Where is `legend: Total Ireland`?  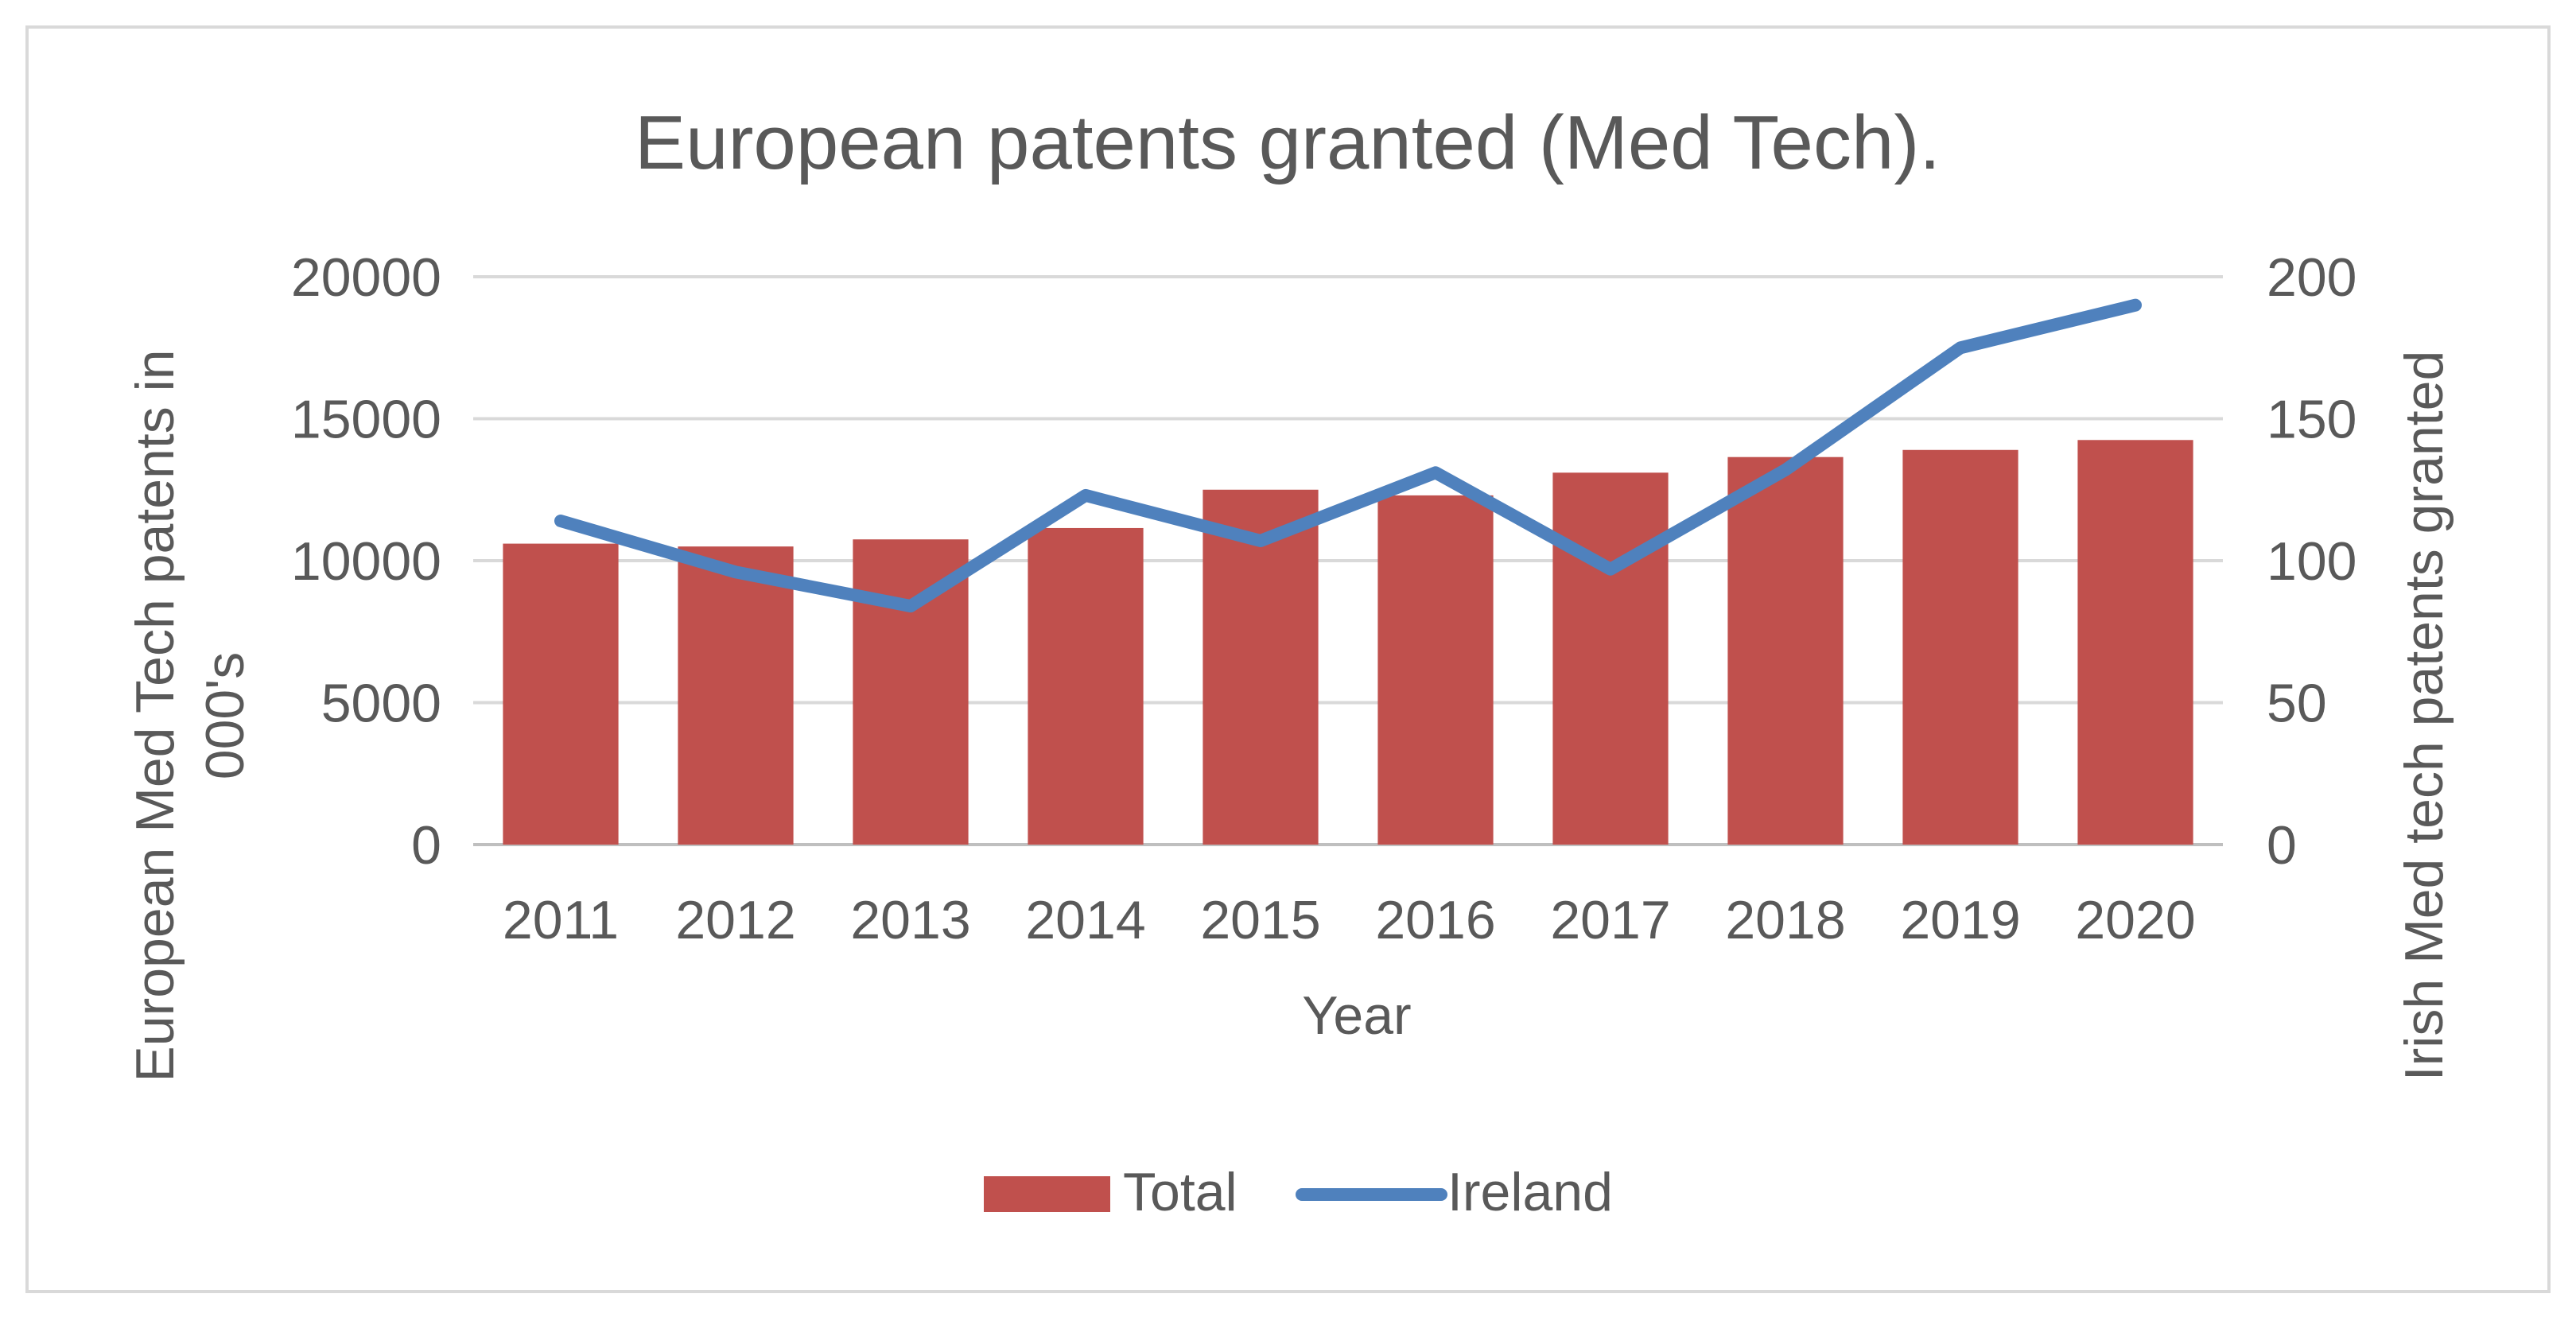 legend: Total Ireland is located at coordinates (1298, 1192).